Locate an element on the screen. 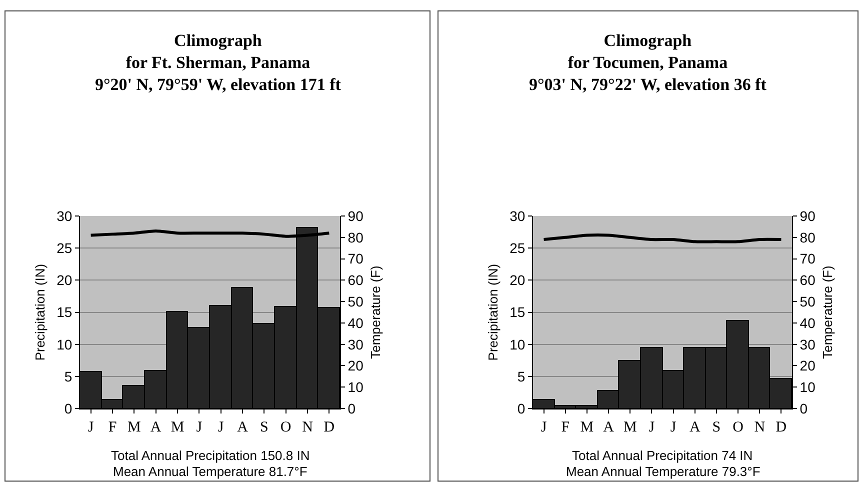 The height and width of the screenshot is (492, 864). chart-title: Climograph for Tocumen, Panama 9°03' N, 79°22' W, elevation 36 ft is located at coordinates (648, 62).